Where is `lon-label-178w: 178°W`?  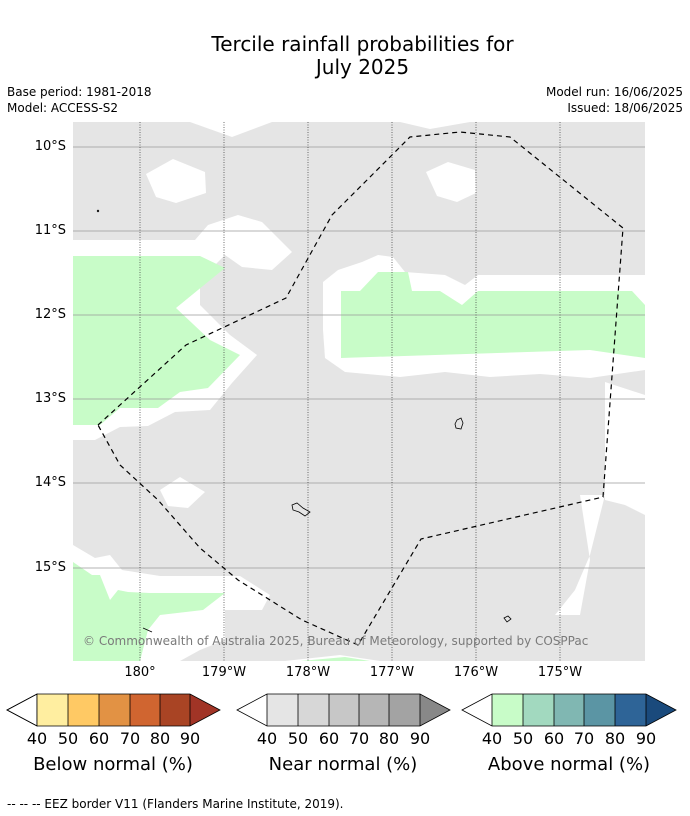
lon-label-178w: 178°W is located at coordinates (308, 672).